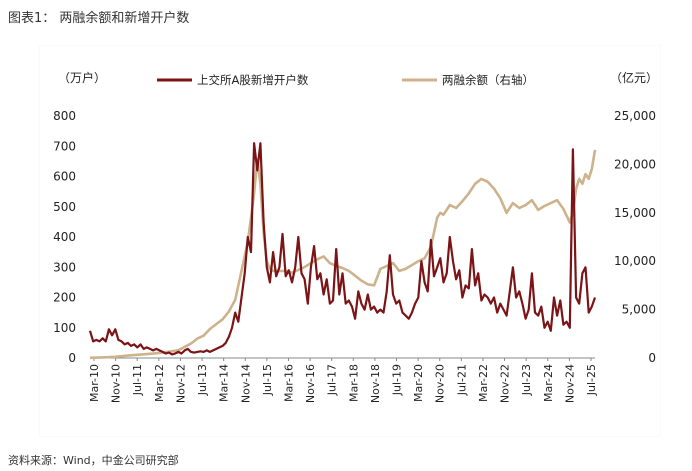 The width and height of the screenshot is (692, 471). Describe the element at coordinates (505, 383) in the screenshot. I see `x-tick-label: Nov-22` at that location.